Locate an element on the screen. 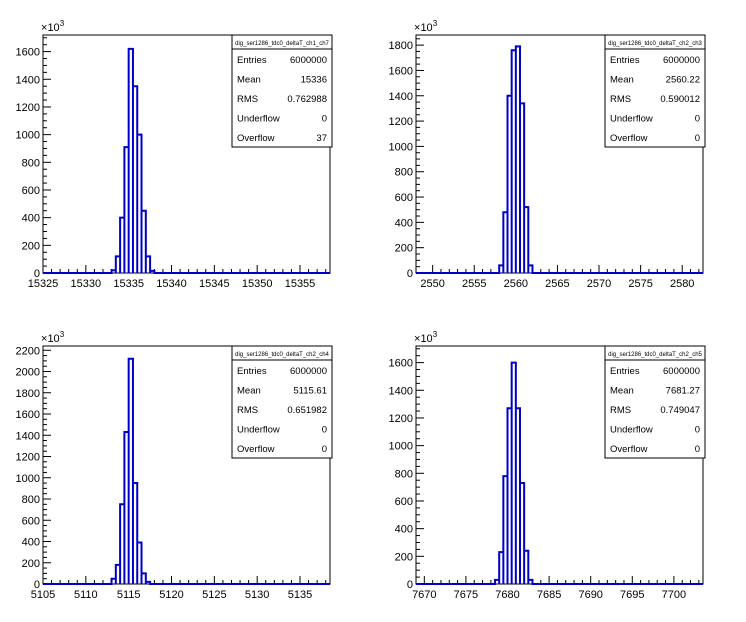 Image resolution: width=746 pixels, height=622 pixels. x-tick-label: 7695 is located at coordinates (632, 595).